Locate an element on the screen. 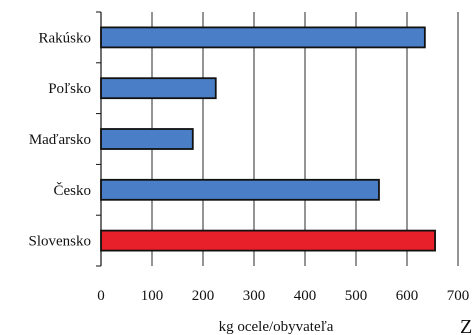 The width and height of the screenshot is (472, 335). tick-labels: 0 100 200 300 400 500 600 700 is located at coordinates (283, 296).